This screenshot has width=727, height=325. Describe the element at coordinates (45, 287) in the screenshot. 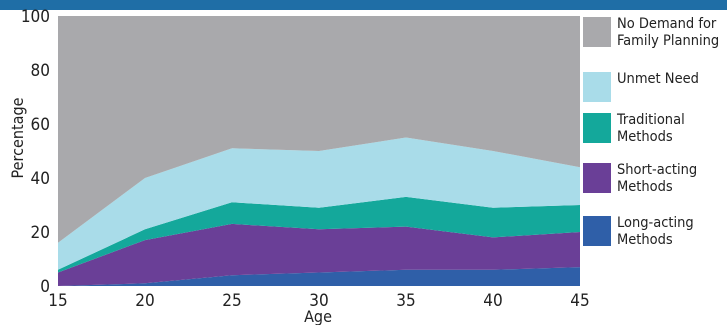

I see `y-tick-label: 0` at that location.